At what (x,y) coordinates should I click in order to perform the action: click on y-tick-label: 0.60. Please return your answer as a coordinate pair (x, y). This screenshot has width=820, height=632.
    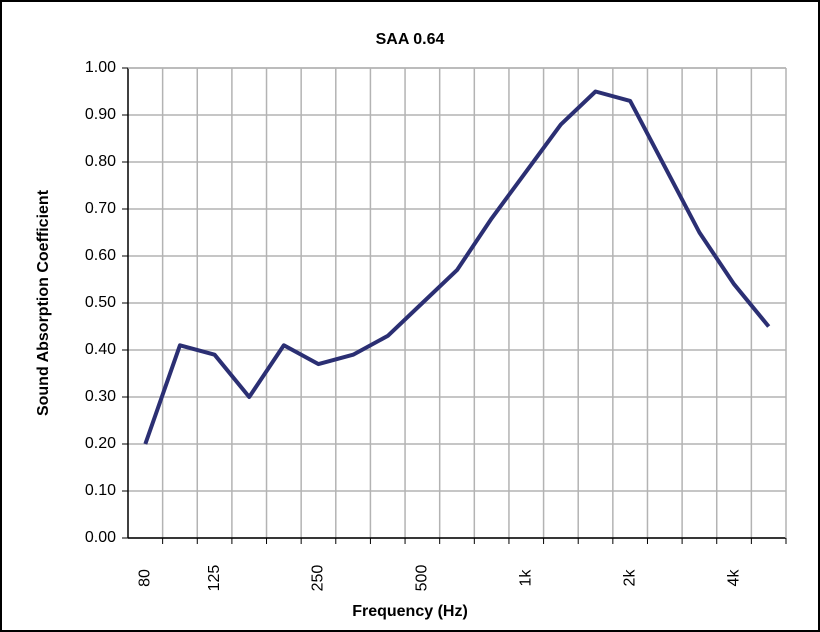
    Looking at the image, I should click on (100, 255).